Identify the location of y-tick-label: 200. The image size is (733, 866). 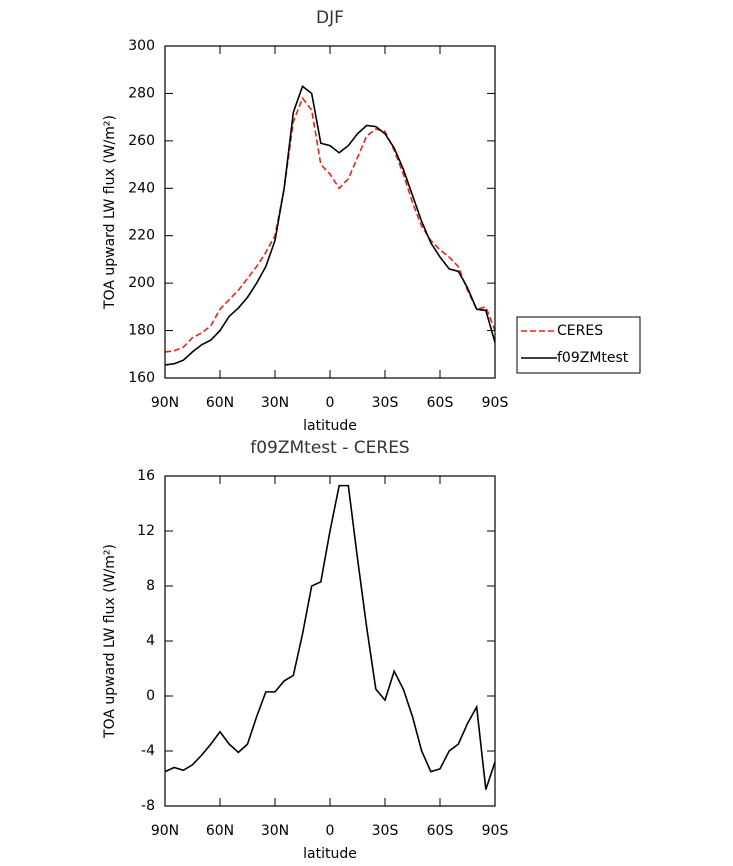
(141, 283).